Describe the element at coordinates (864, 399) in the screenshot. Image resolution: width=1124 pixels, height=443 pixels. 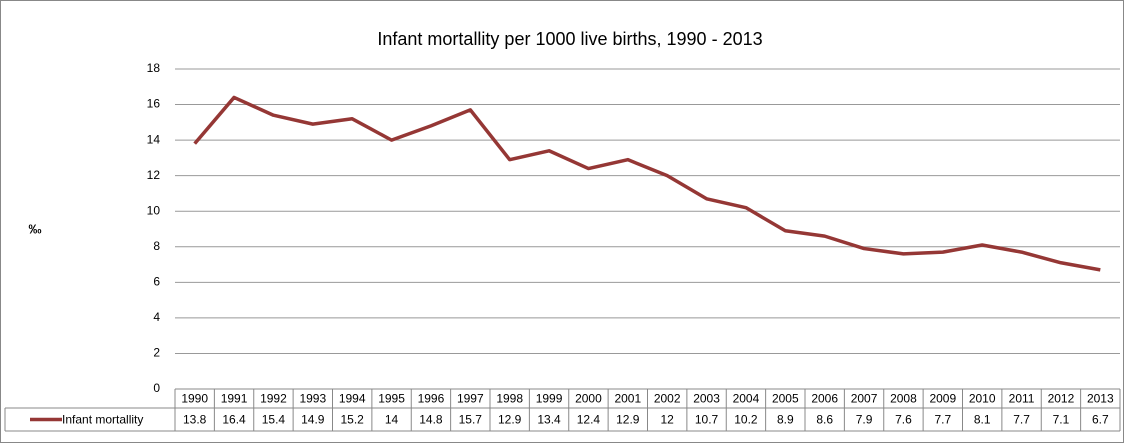
I see `x-tick-label: 2007` at that location.